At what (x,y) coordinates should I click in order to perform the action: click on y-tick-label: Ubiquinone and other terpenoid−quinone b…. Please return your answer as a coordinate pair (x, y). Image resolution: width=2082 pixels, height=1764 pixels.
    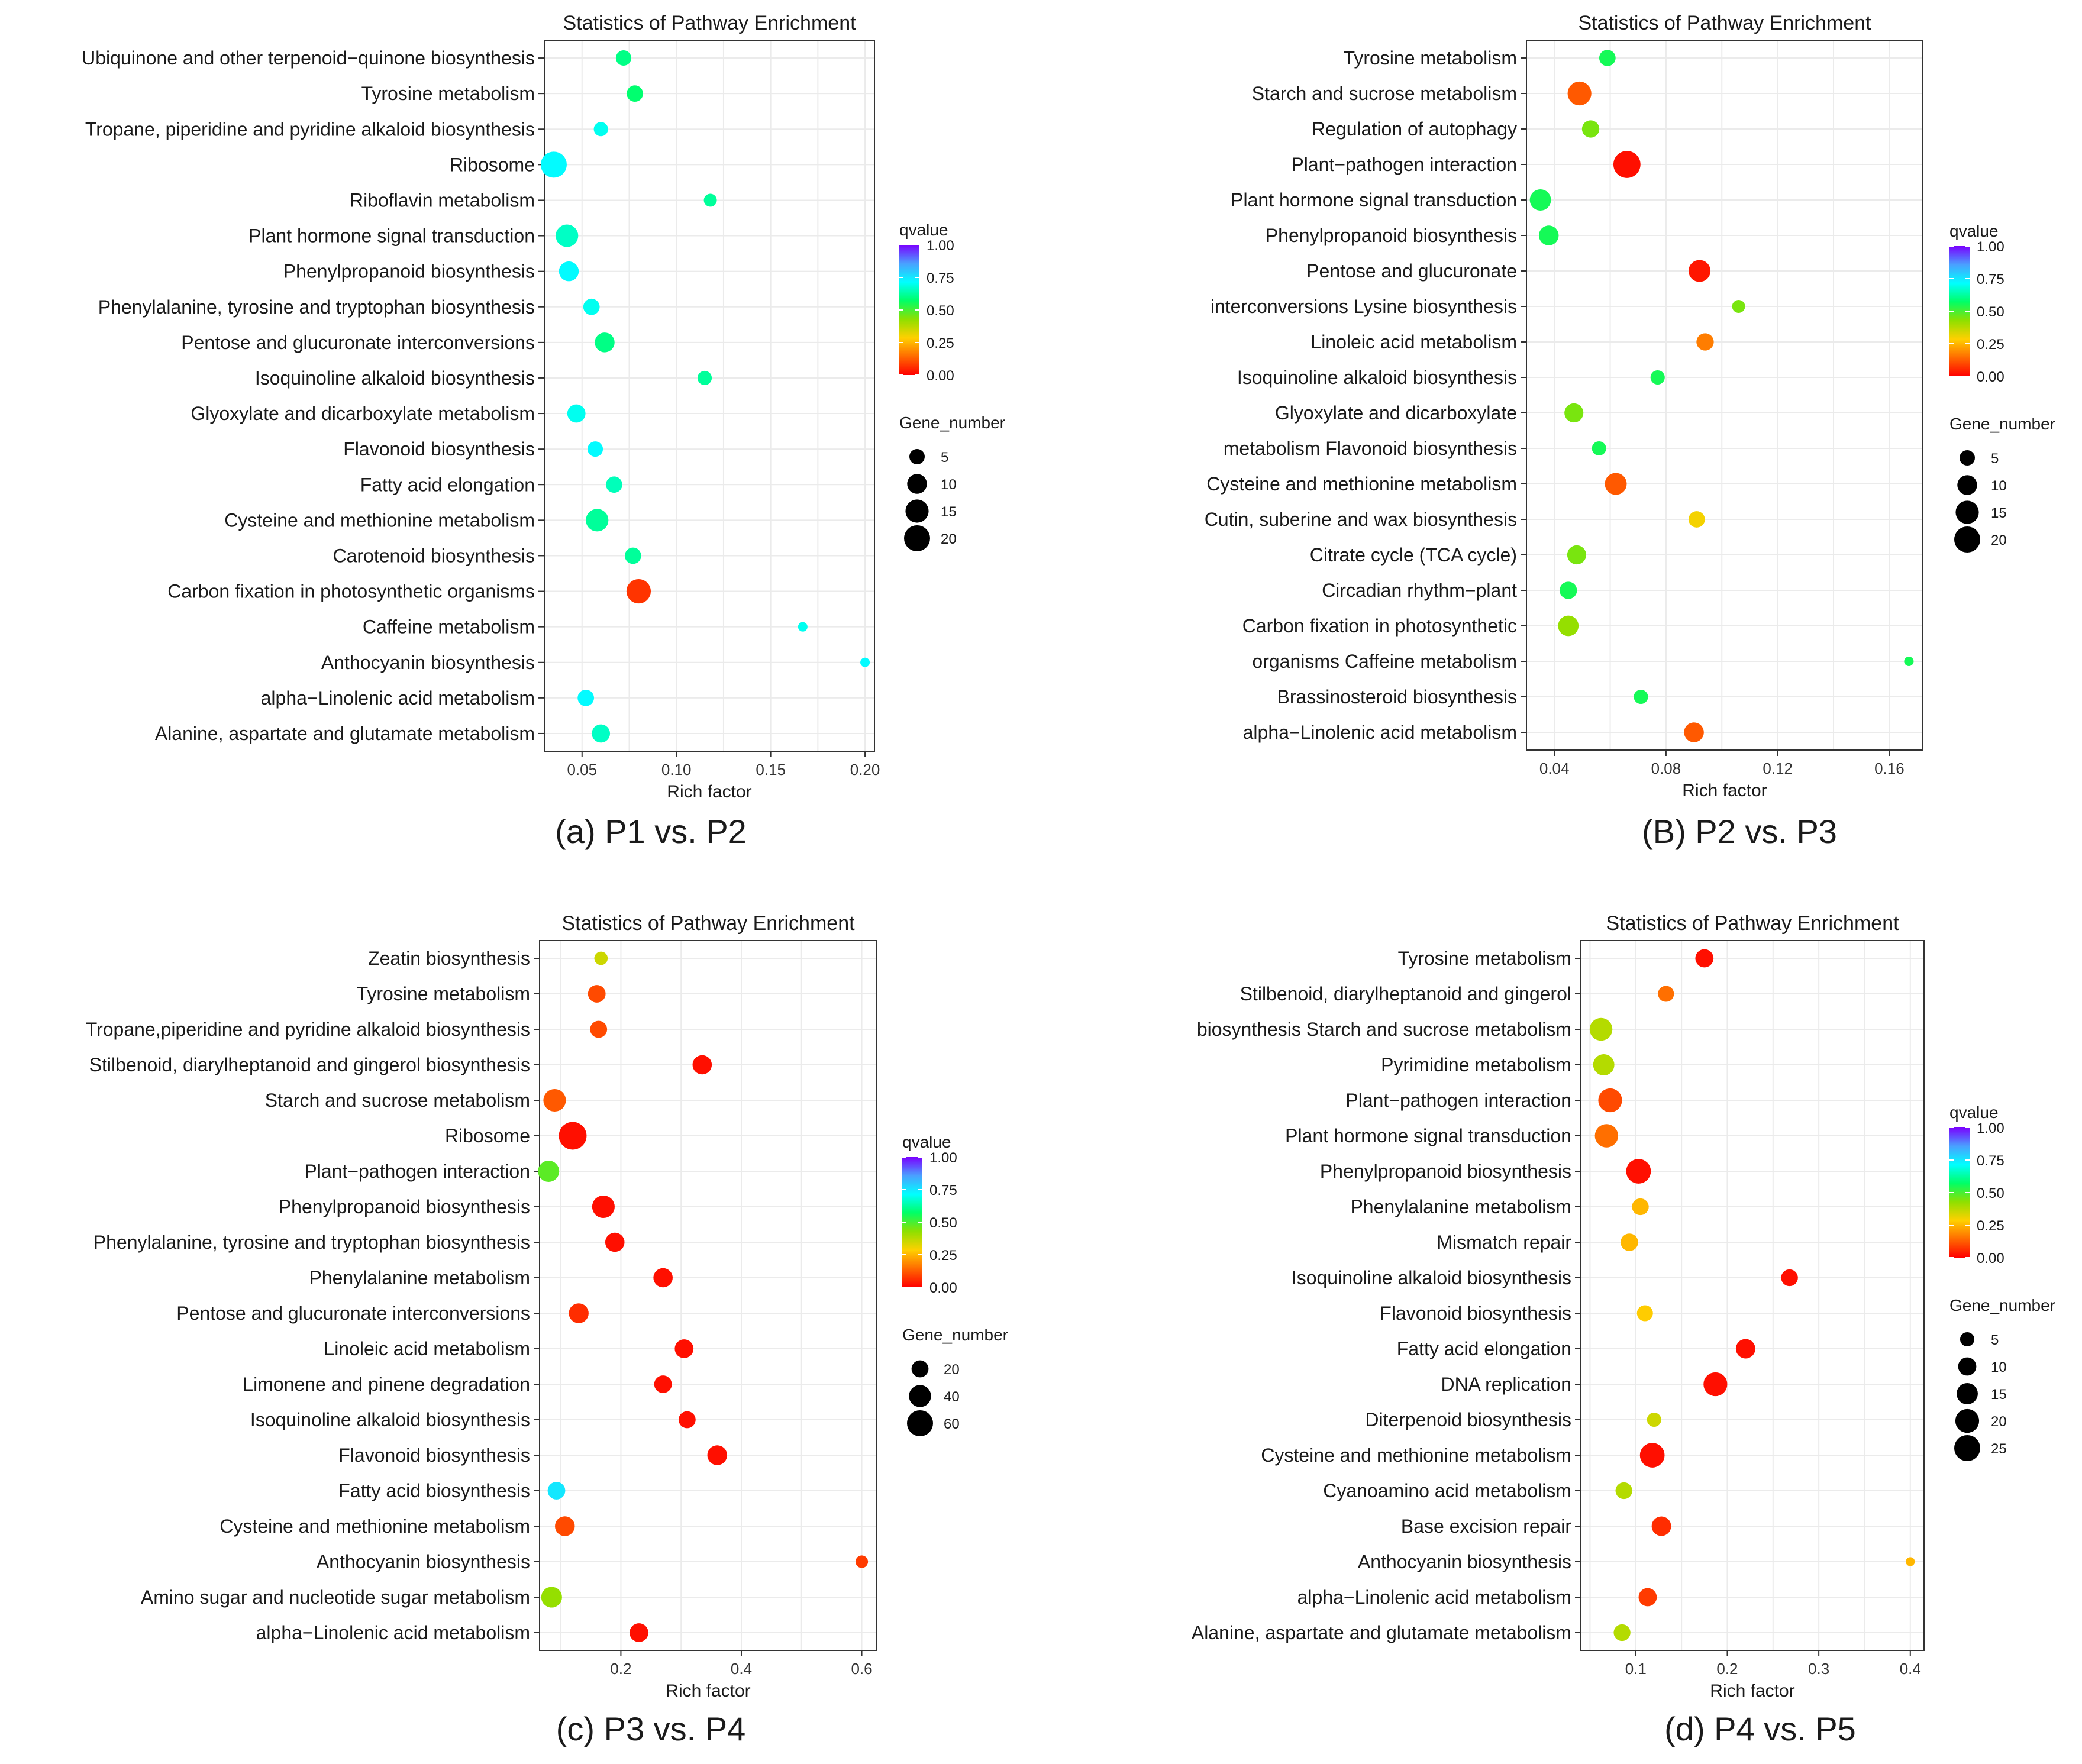
    Looking at the image, I should click on (309, 58).